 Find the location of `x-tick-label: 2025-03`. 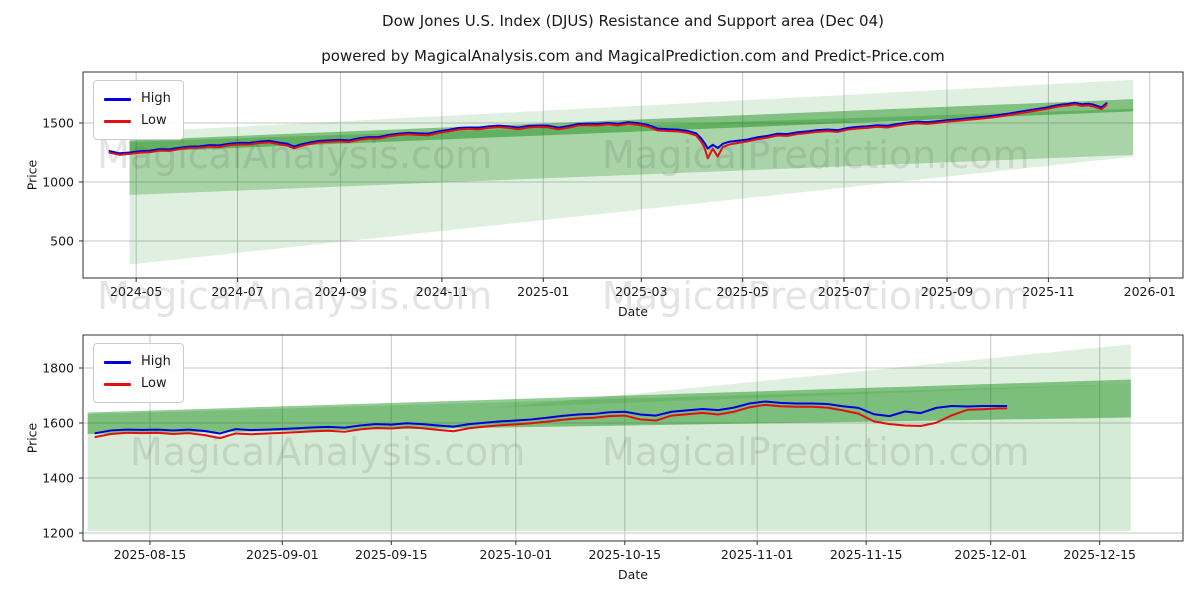

x-tick-label: 2025-03 is located at coordinates (641, 291).